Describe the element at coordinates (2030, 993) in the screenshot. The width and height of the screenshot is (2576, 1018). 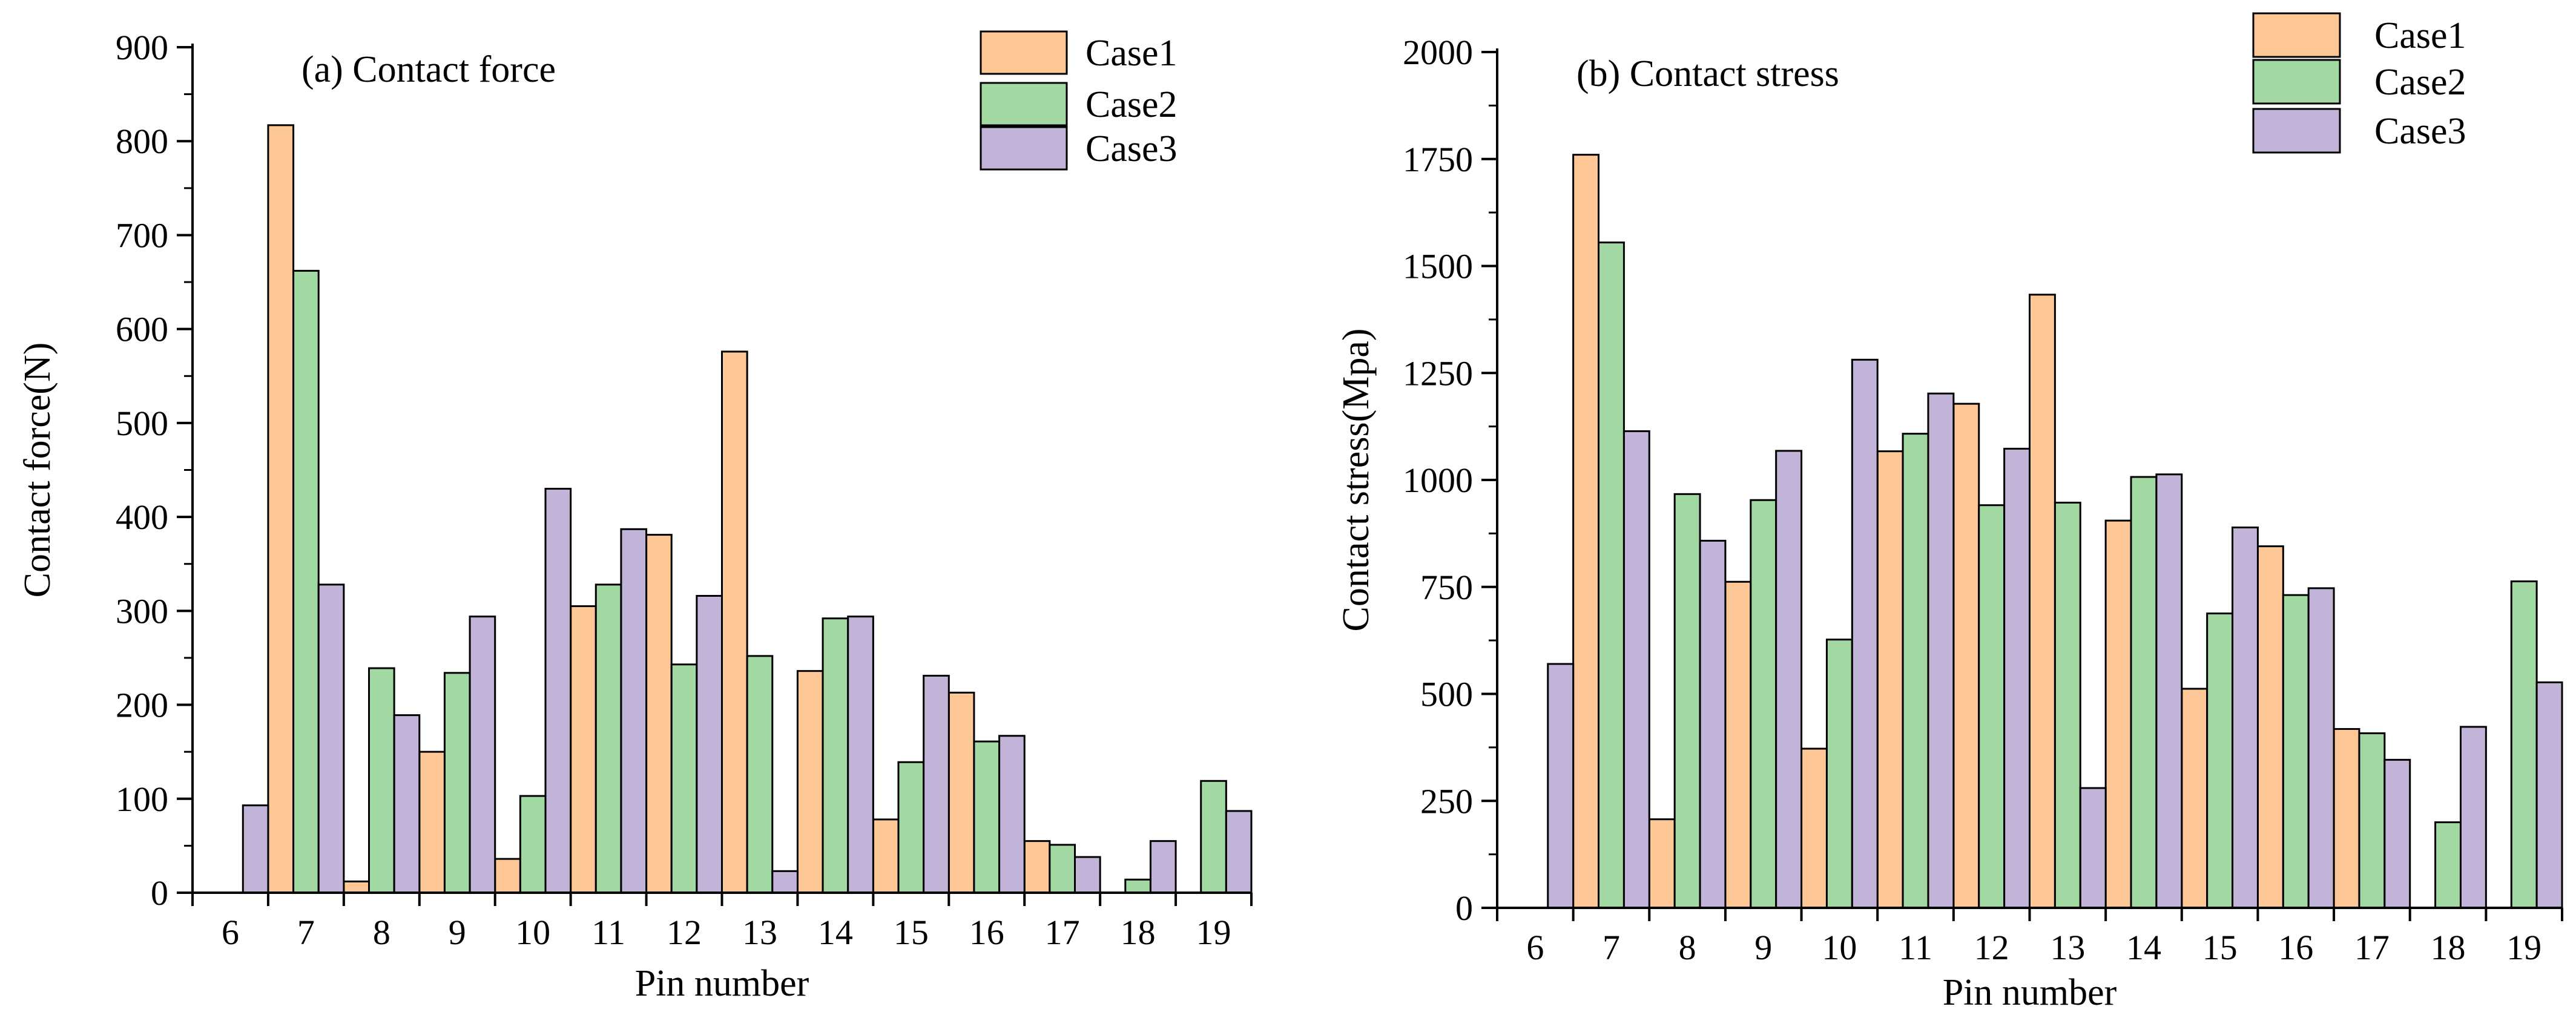
I see `x-axis-title: Pin number` at that location.